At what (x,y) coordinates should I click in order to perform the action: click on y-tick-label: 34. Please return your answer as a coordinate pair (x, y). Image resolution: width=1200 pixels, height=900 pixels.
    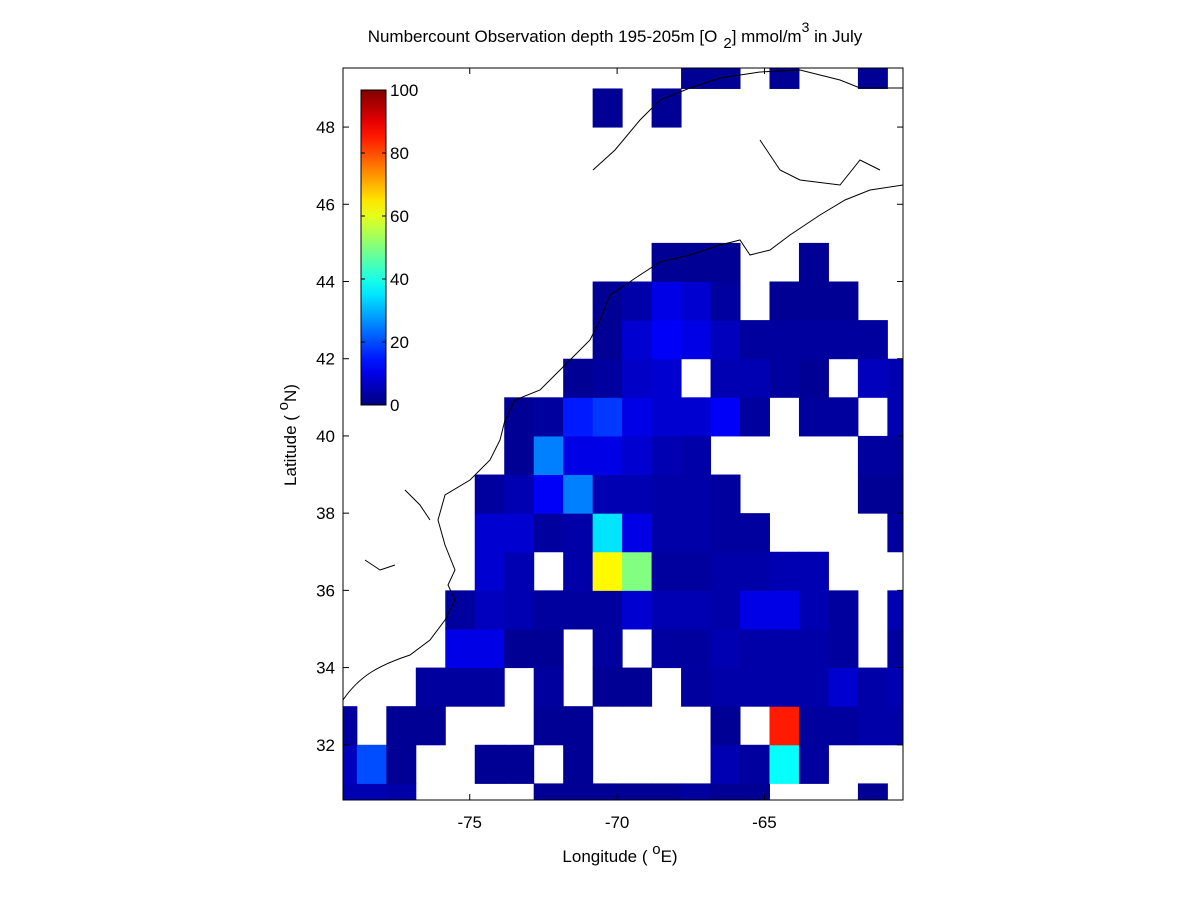
    Looking at the image, I should click on (325, 668).